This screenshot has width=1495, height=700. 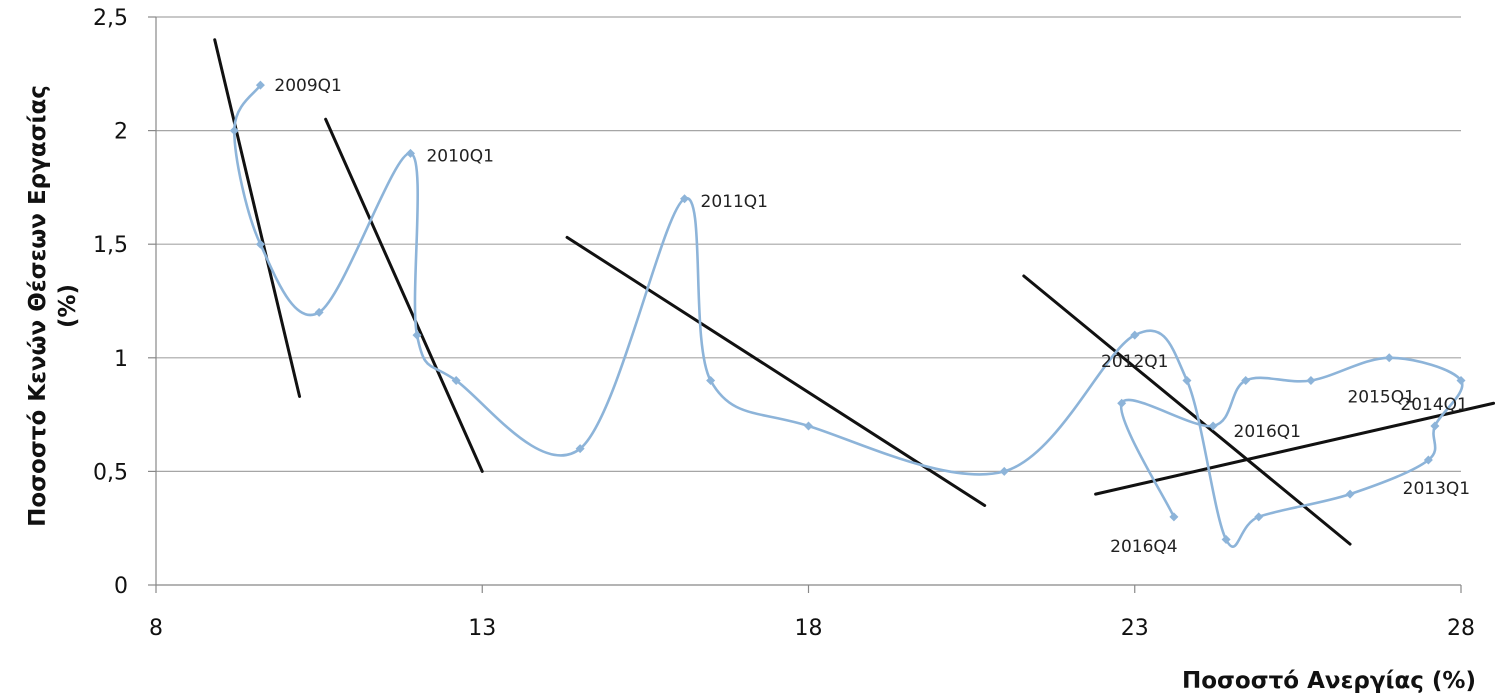 I want to click on y-axis-title-line: (%), so click(x=68, y=306).